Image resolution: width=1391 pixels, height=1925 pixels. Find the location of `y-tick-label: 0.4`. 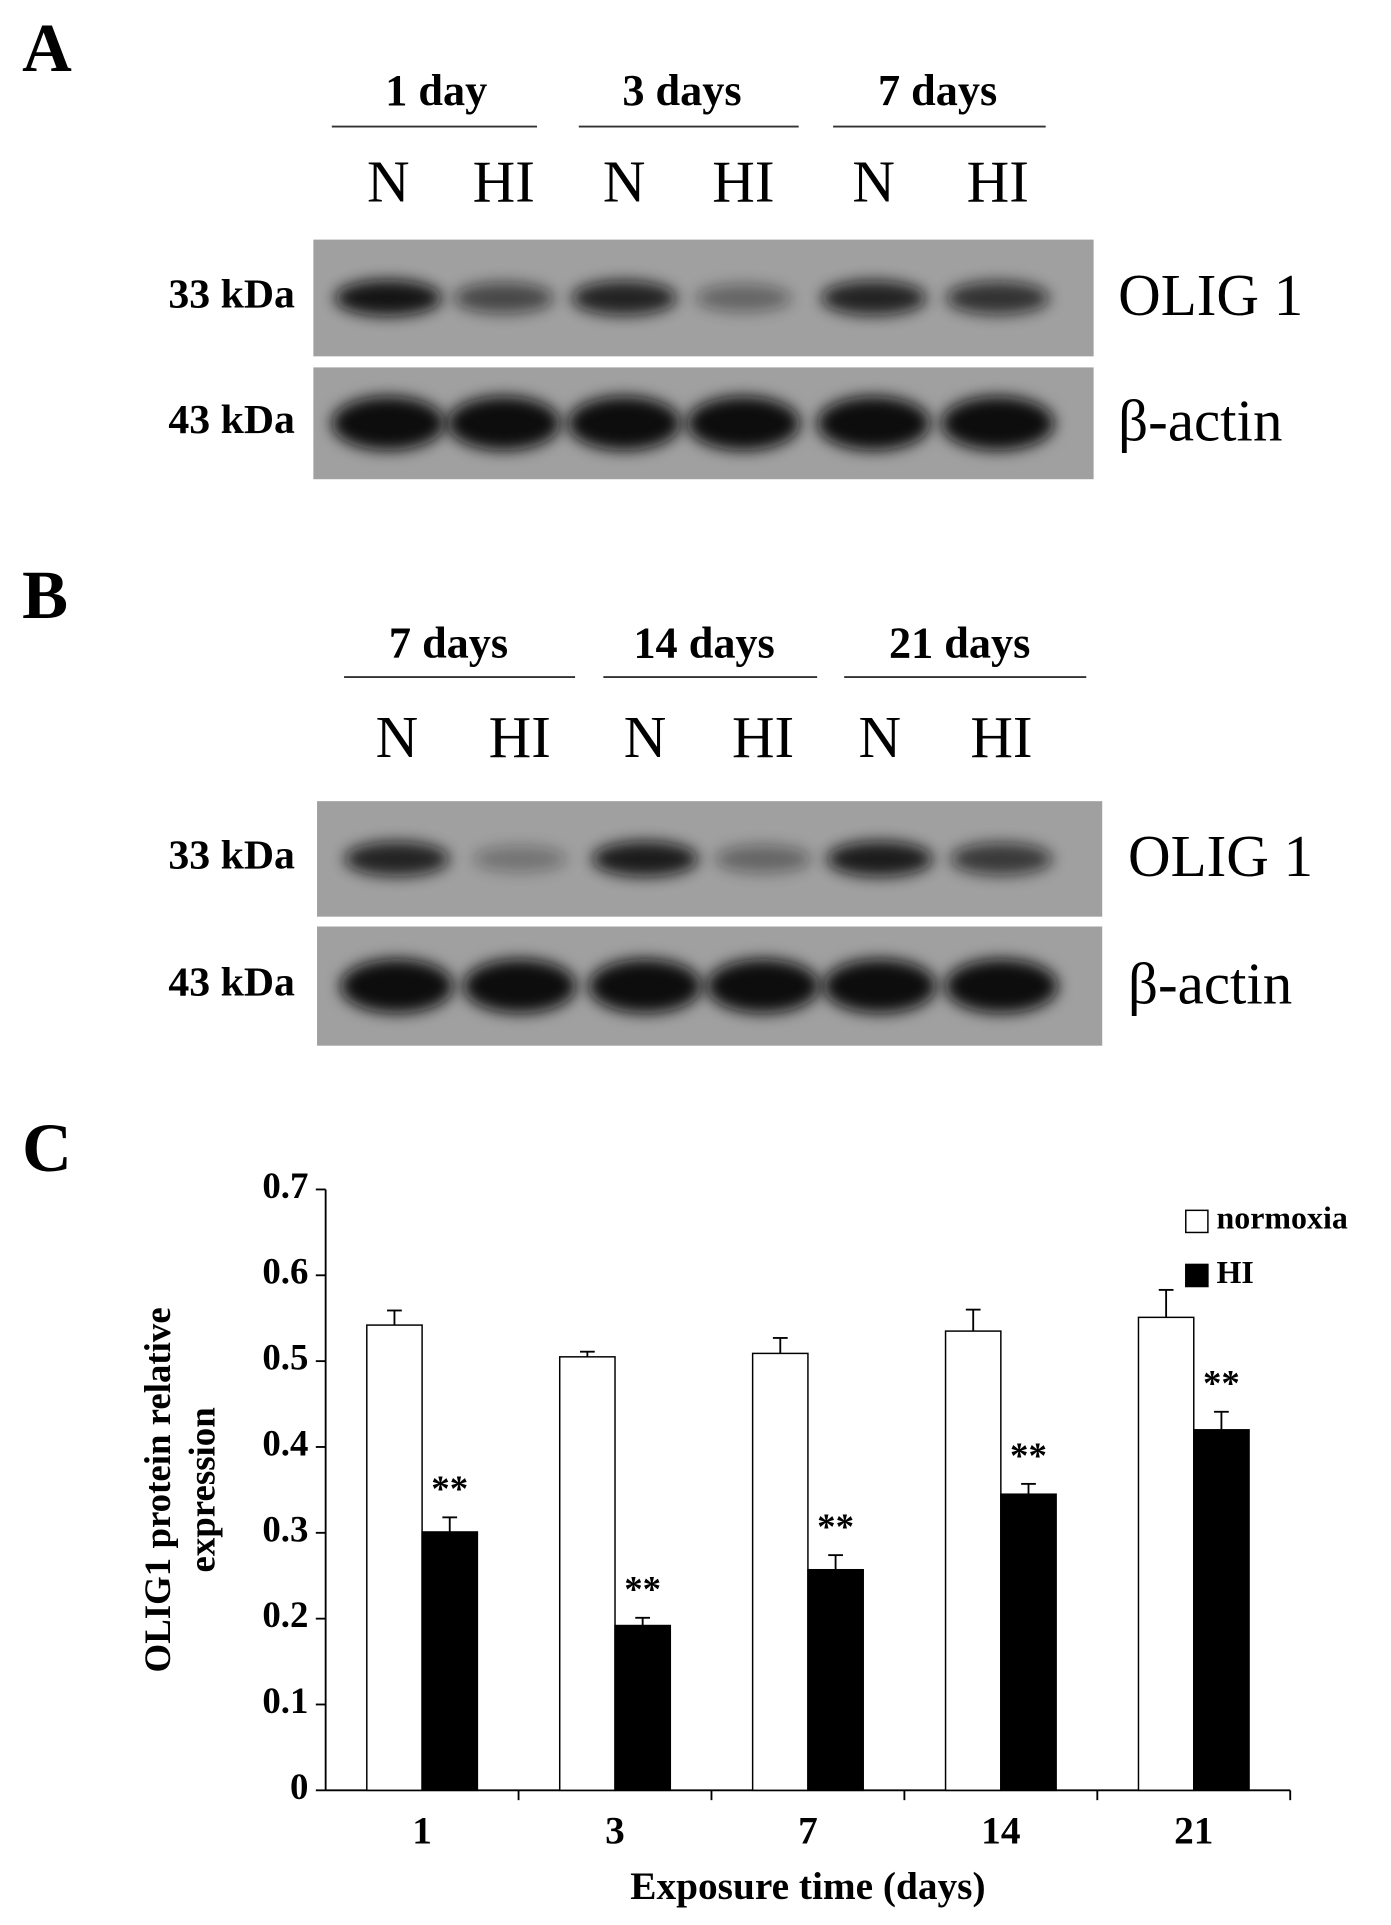

y-tick-label: 0.4 is located at coordinates (285, 1442).